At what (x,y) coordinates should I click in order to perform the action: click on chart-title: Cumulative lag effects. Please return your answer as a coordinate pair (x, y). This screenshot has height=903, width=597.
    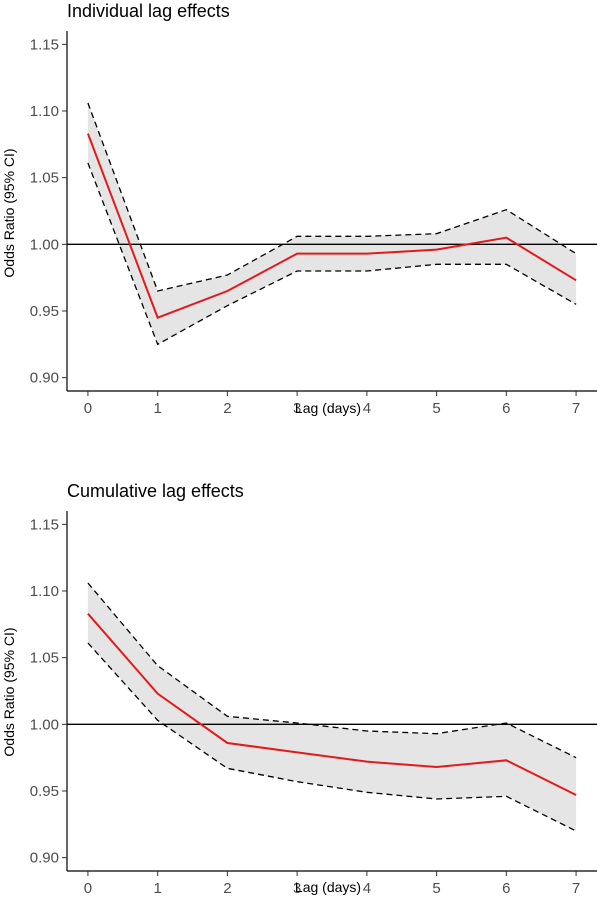
    Looking at the image, I should click on (155, 491).